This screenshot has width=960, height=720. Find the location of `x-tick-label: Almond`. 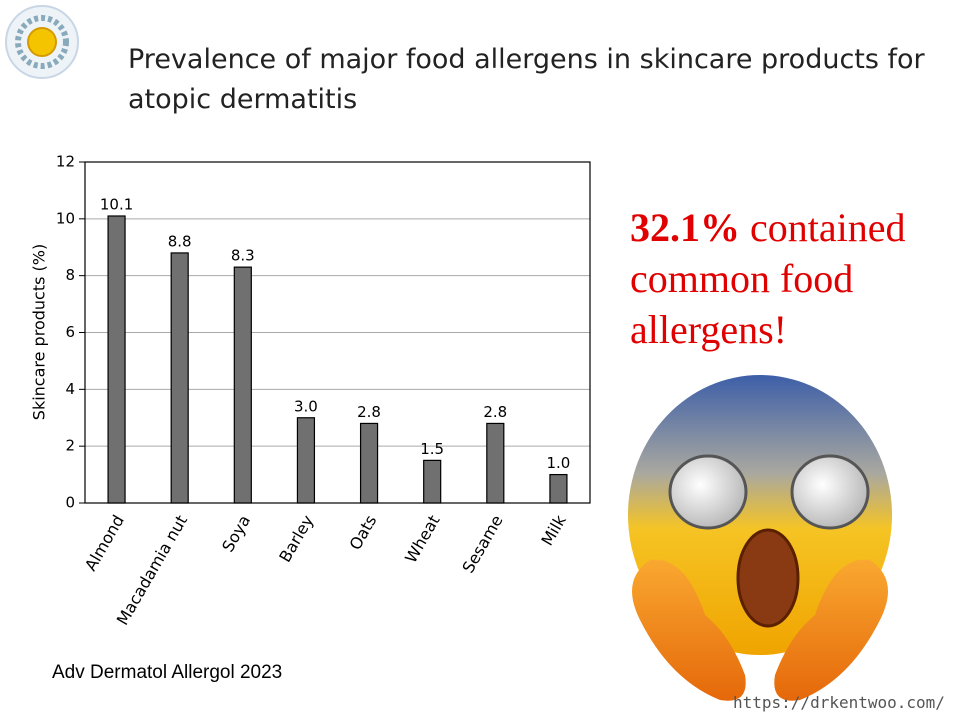

x-tick-label: Almond is located at coordinates (104, 543).